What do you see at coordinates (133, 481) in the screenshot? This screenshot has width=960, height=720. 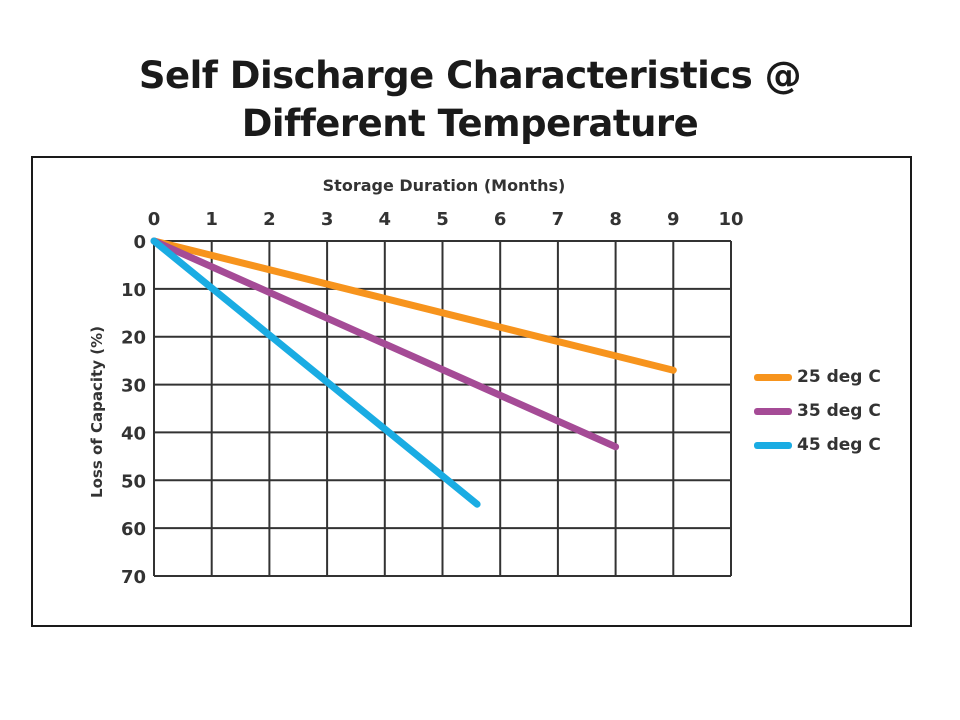 I see `y-tick-label: 50` at bounding box center [133, 481].